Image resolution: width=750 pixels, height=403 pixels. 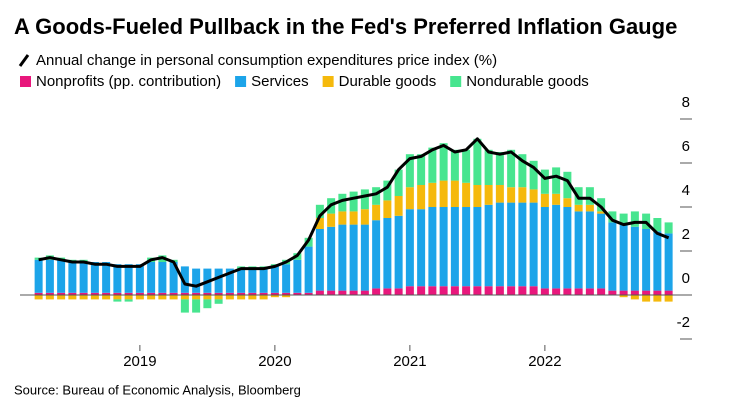 What do you see at coordinates (683, 322) in the screenshot?
I see `y-tick-label: -2` at bounding box center [683, 322].